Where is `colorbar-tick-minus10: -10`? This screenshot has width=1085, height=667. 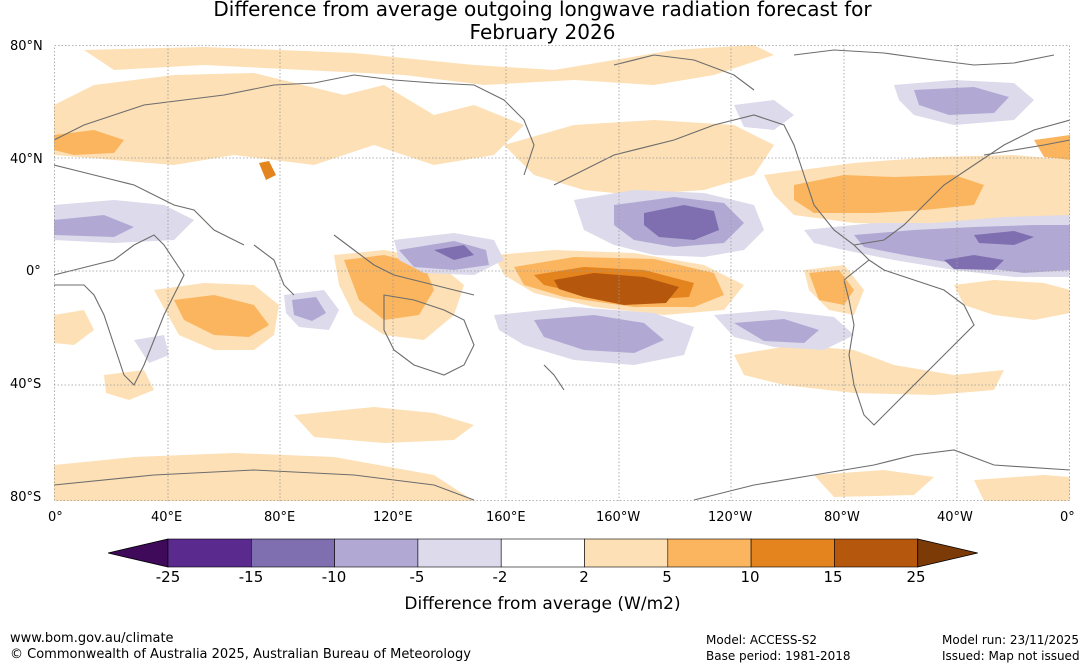
colorbar-tick-minus10: -10 is located at coordinates (334, 577).